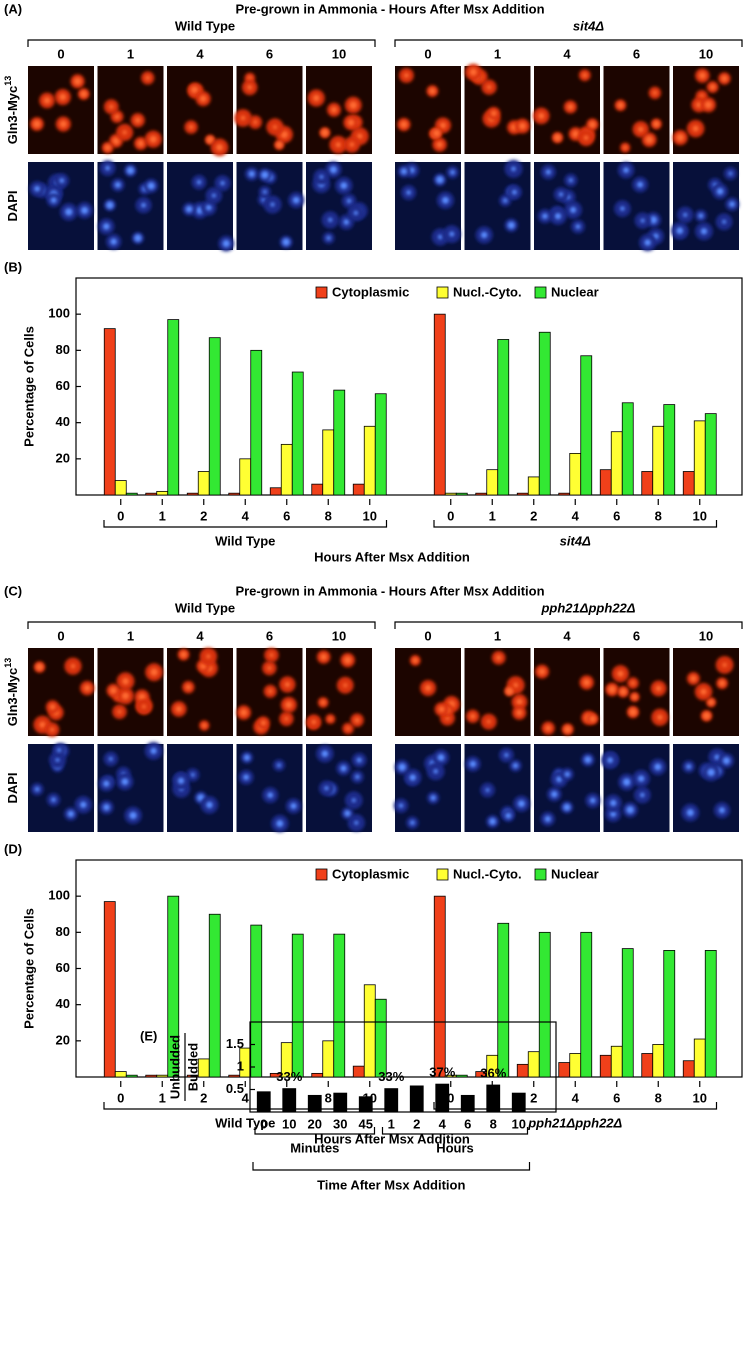 The width and height of the screenshot is (745, 1353). I want to click on y-tick-label: 40, so click(63, 1003).